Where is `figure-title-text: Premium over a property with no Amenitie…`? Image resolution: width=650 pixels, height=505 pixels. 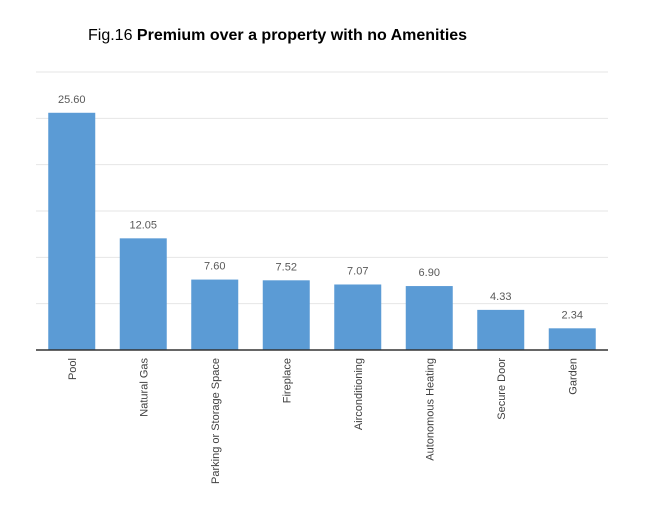
figure-title-text: Premium over a property with no Amenitie… is located at coordinates (302, 35).